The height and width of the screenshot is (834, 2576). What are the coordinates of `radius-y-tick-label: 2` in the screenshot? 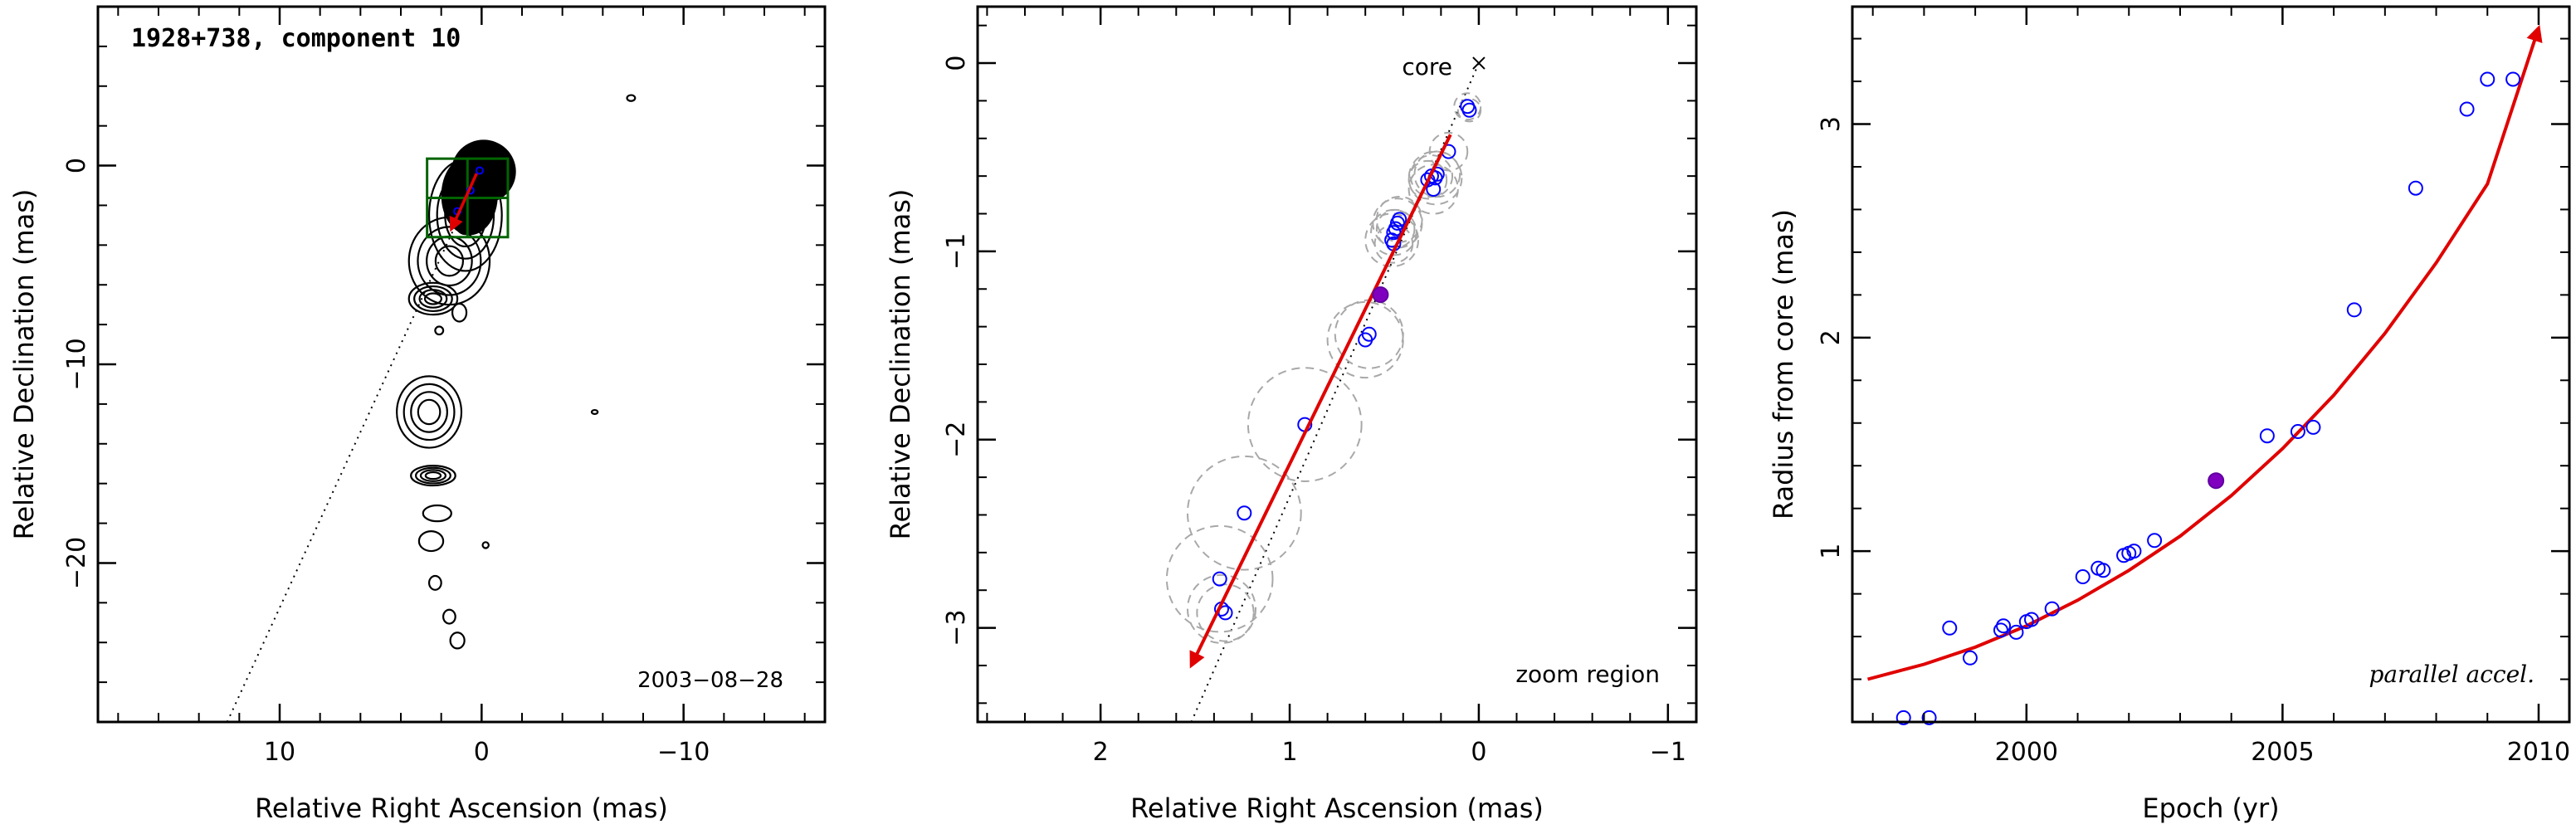 It's located at (1832, 337).